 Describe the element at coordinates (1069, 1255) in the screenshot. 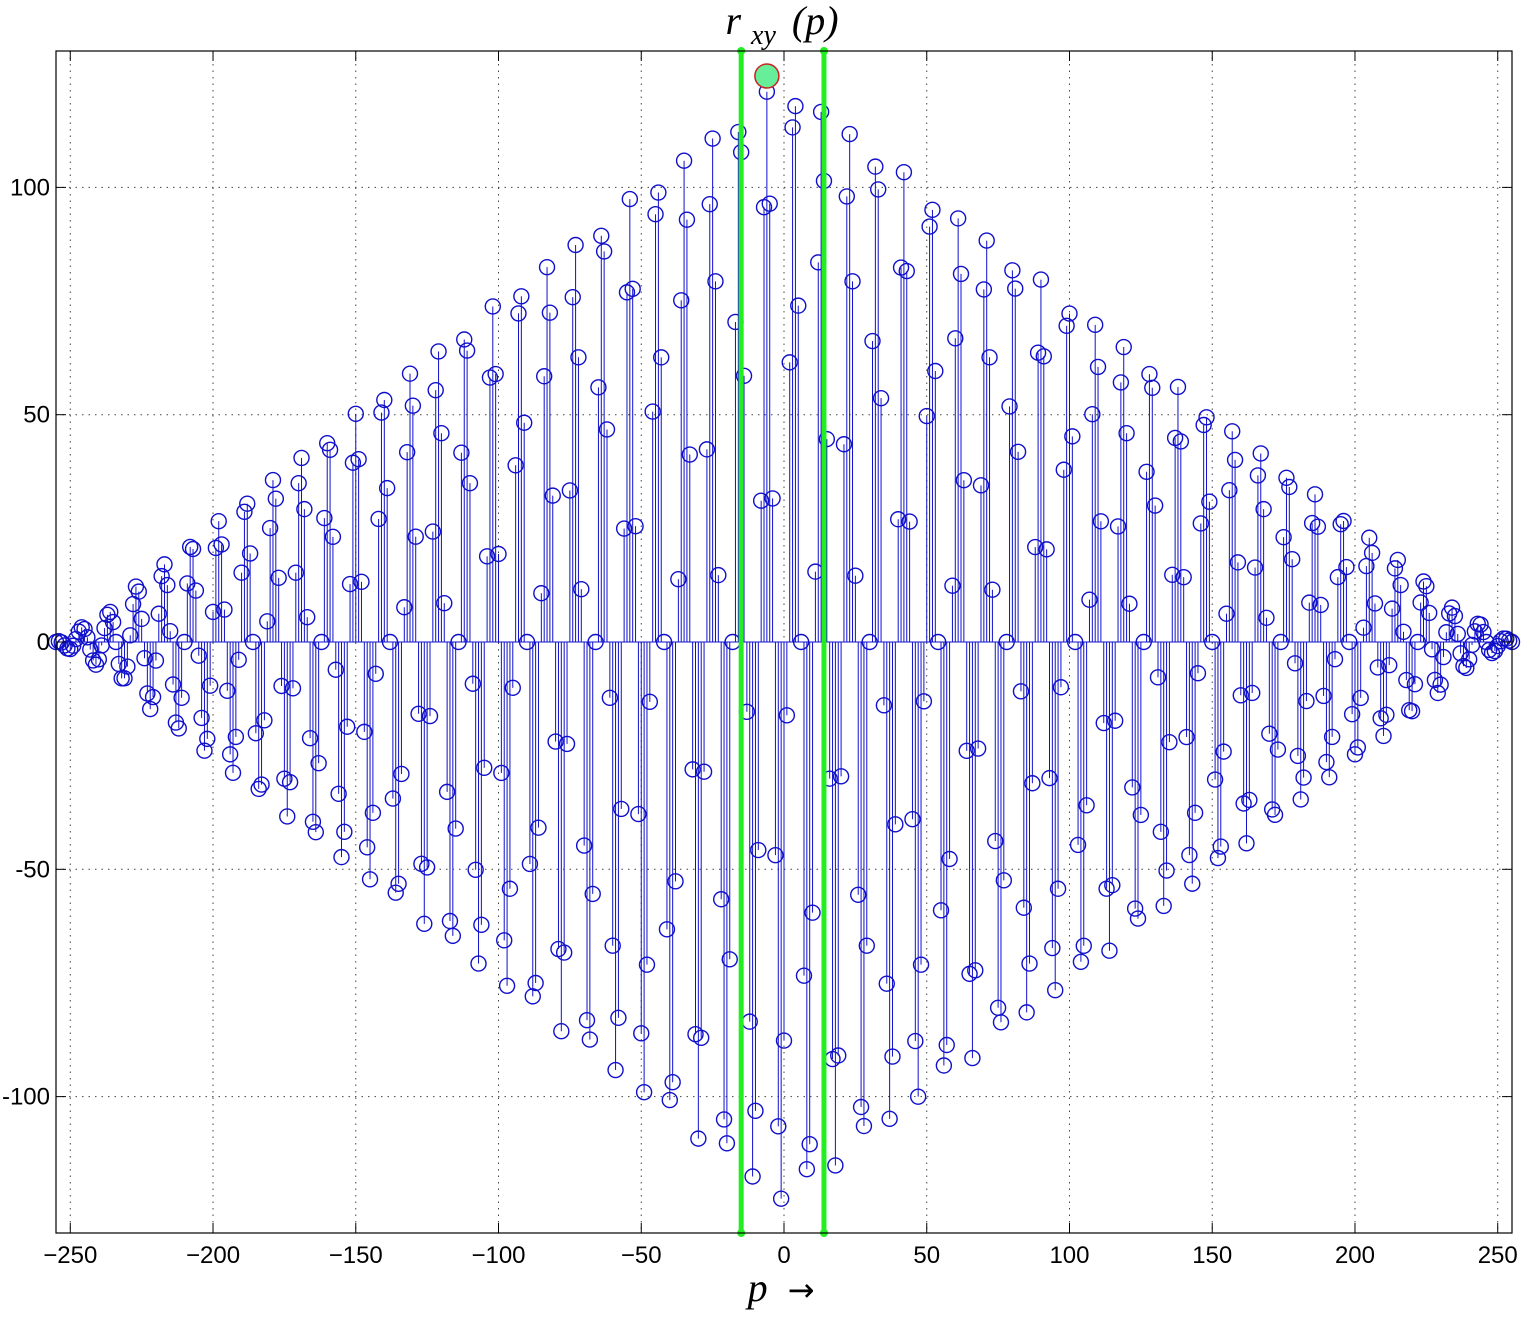

I see `x-tick-label: 100` at that location.